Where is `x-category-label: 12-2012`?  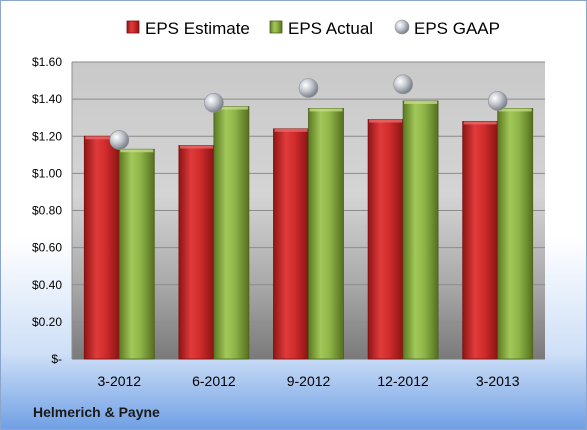 x-category-label: 12-2012 is located at coordinates (403, 381).